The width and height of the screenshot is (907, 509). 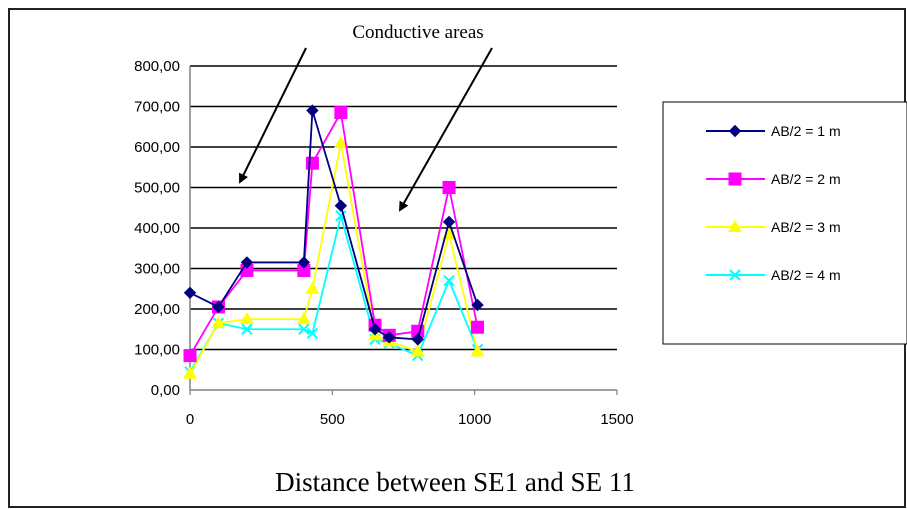 I want to click on y-tick-label: 200,00, so click(x=157, y=309).